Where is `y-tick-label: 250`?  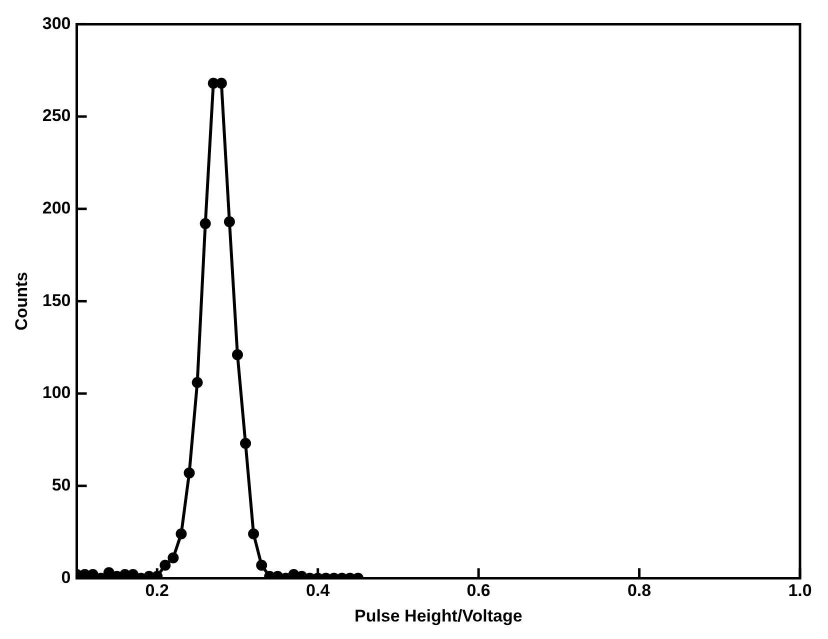
y-tick-label: 250 is located at coordinates (56, 116).